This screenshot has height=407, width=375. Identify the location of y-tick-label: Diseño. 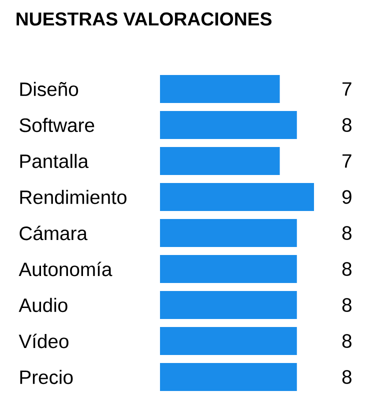
(49, 89).